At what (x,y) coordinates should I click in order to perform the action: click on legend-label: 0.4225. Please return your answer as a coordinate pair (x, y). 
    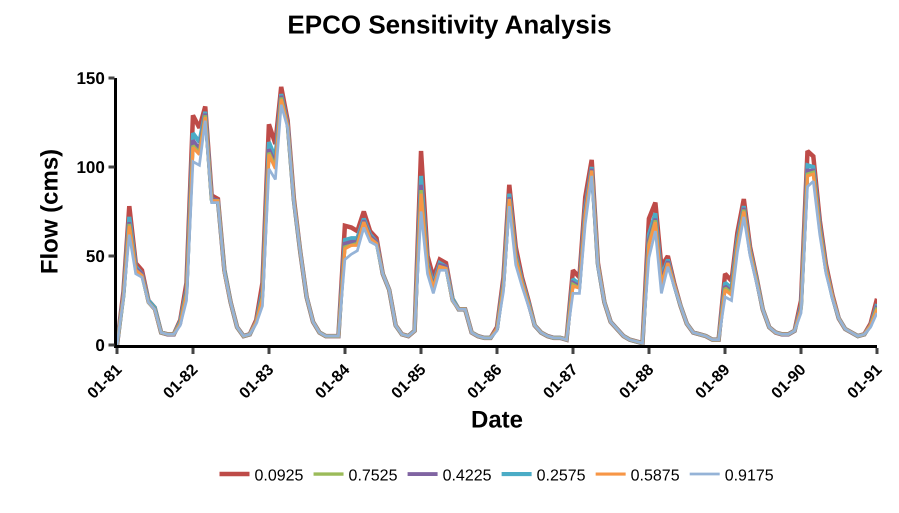
    Looking at the image, I should click on (467, 475).